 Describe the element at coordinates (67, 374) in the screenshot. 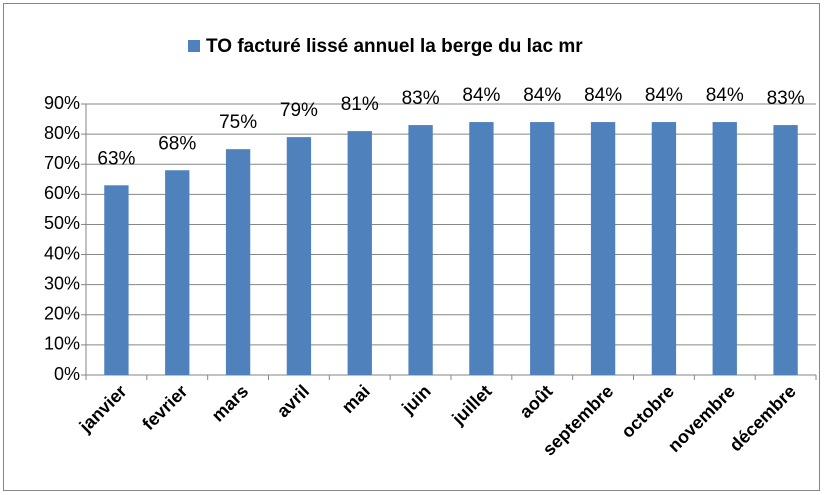

I see `y-tick-label: 0%` at that location.